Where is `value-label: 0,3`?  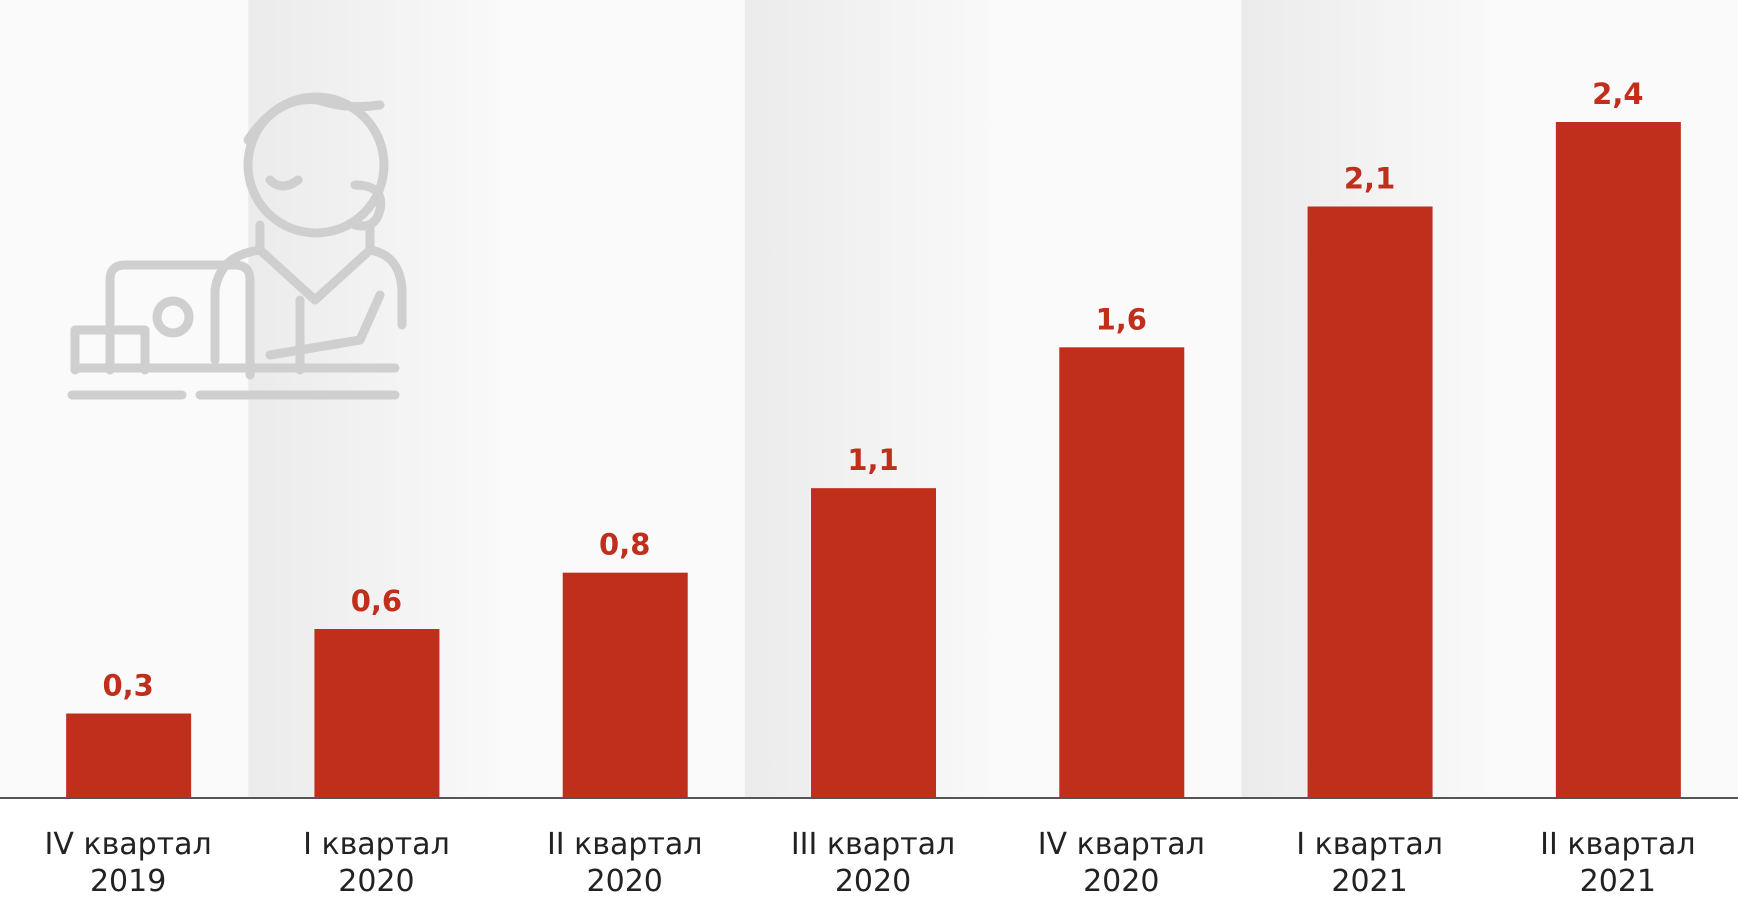 value-label: 0,3 is located at coordinates (127, 686).